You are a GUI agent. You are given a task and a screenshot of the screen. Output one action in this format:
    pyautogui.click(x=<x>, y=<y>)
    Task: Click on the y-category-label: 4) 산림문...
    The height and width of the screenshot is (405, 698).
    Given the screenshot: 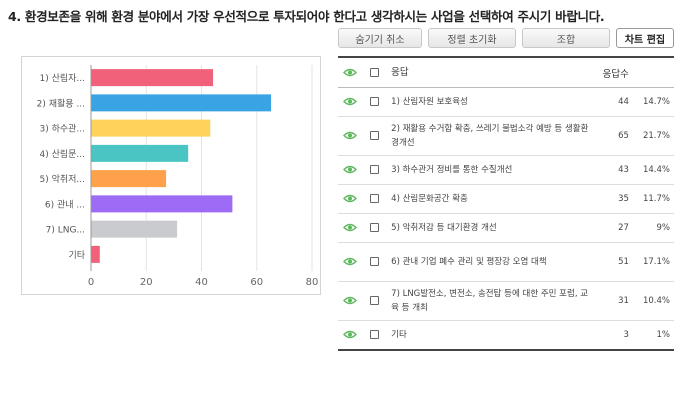 What is the action you would take?
    pyautogui.click(x=62, y=154)
    